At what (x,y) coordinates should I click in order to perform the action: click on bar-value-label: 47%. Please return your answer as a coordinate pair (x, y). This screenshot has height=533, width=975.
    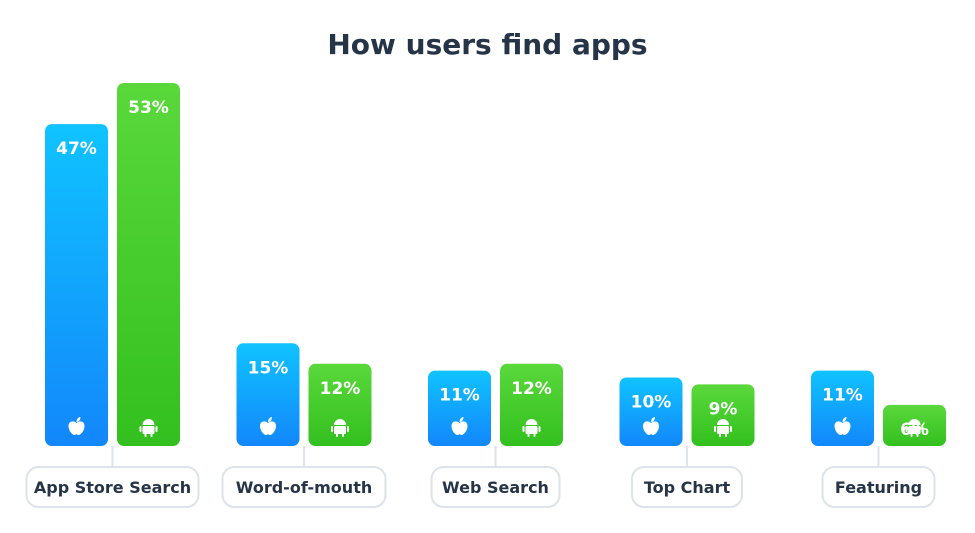
    Looking at the image, I should click on (76, 149).